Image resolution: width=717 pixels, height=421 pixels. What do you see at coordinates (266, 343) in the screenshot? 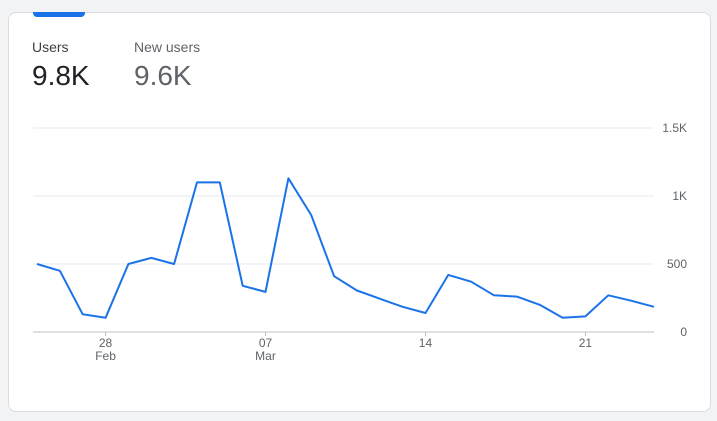
I see `x-tick-label: 07` at bounding box center [266, 343].